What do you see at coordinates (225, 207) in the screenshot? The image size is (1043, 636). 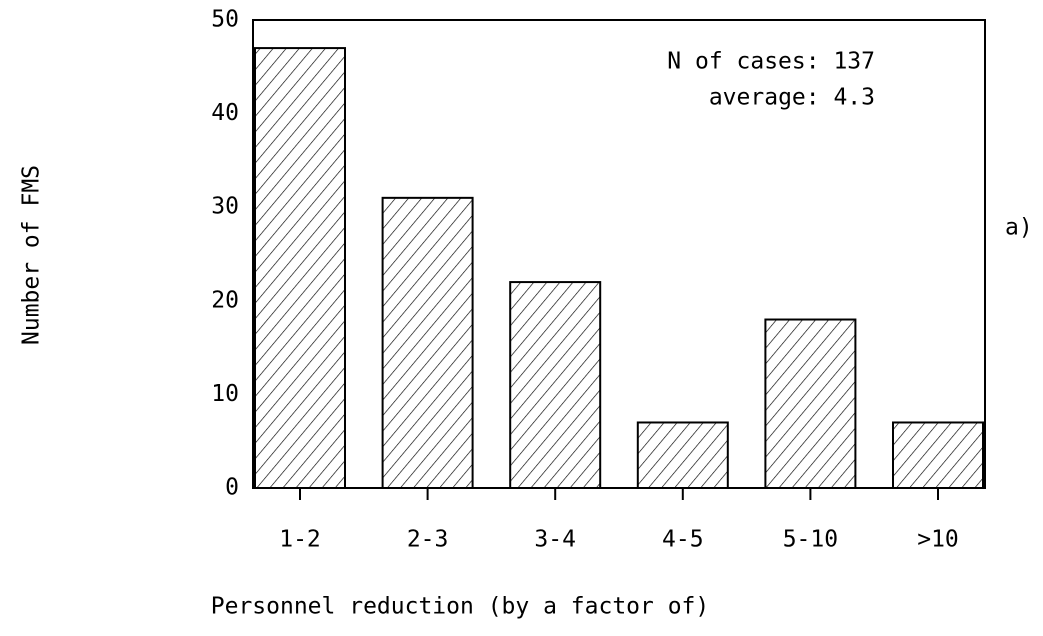 I see `y-tick-label: 30` at bounding box center [225, 207].